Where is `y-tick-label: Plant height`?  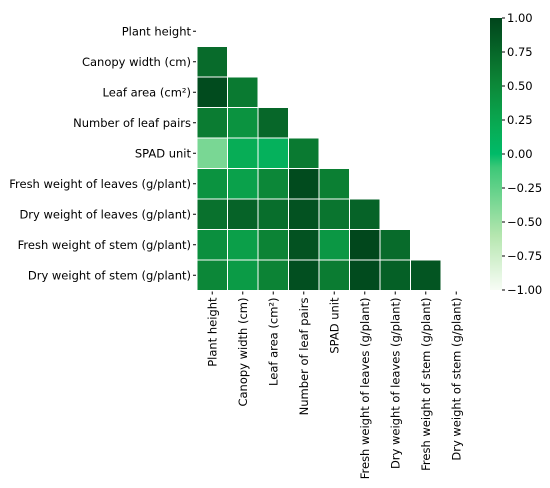 y-tick-label: Plant height is located at coordinates (157, 31).